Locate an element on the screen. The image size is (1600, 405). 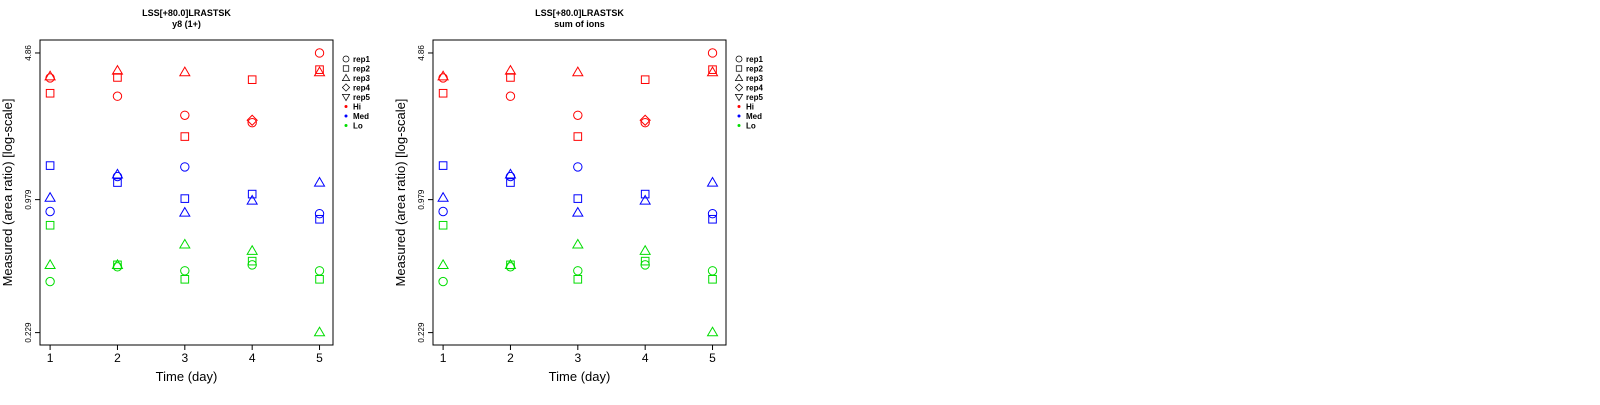
legend-label-rep1: rep1 is located at coordinates (361, 59).